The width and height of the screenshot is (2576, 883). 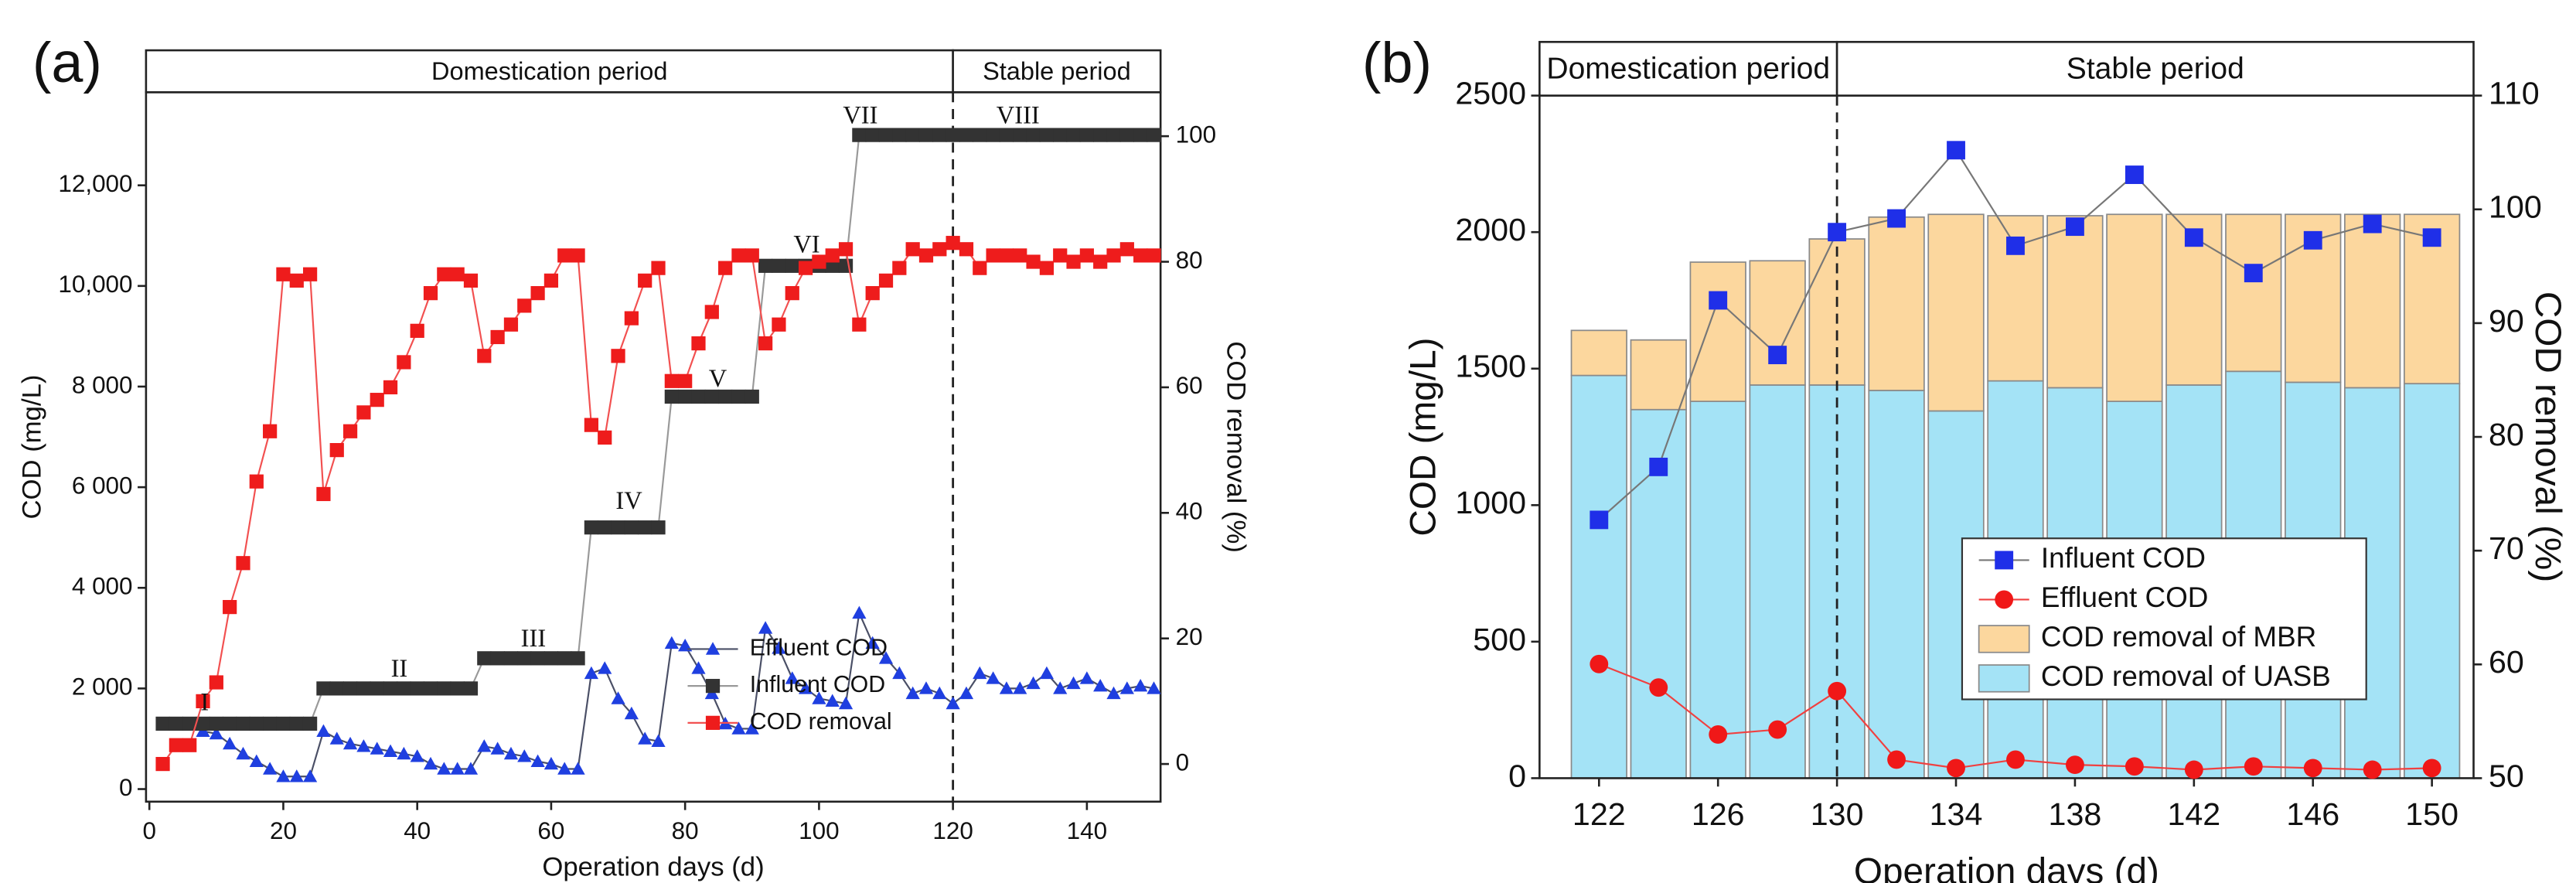 What do you see at coordinates (2515, 207) in the screenshot?
I see `y2-tick-label: 100` at bounding box center [2515, 207].